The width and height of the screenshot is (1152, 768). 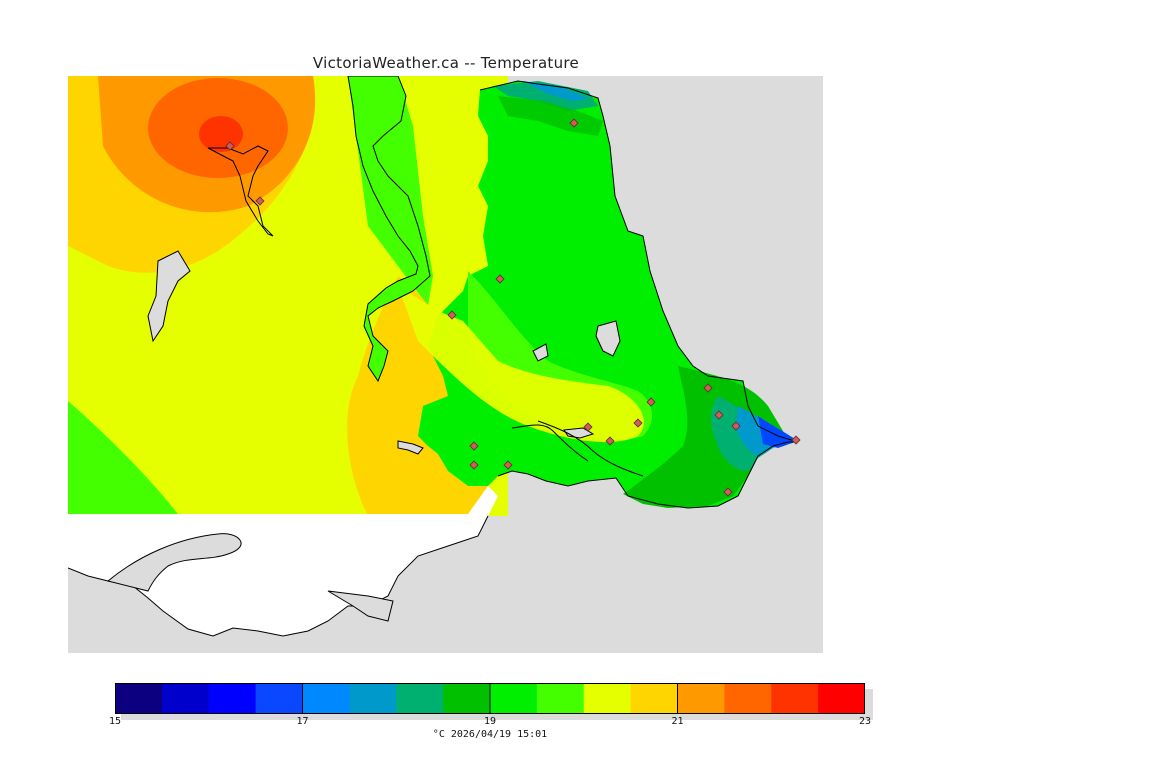 What do you see at coordinates (677, 721) in the screenshot?
I see `legend-tick-label: 21` at bounding box center [677, 721].